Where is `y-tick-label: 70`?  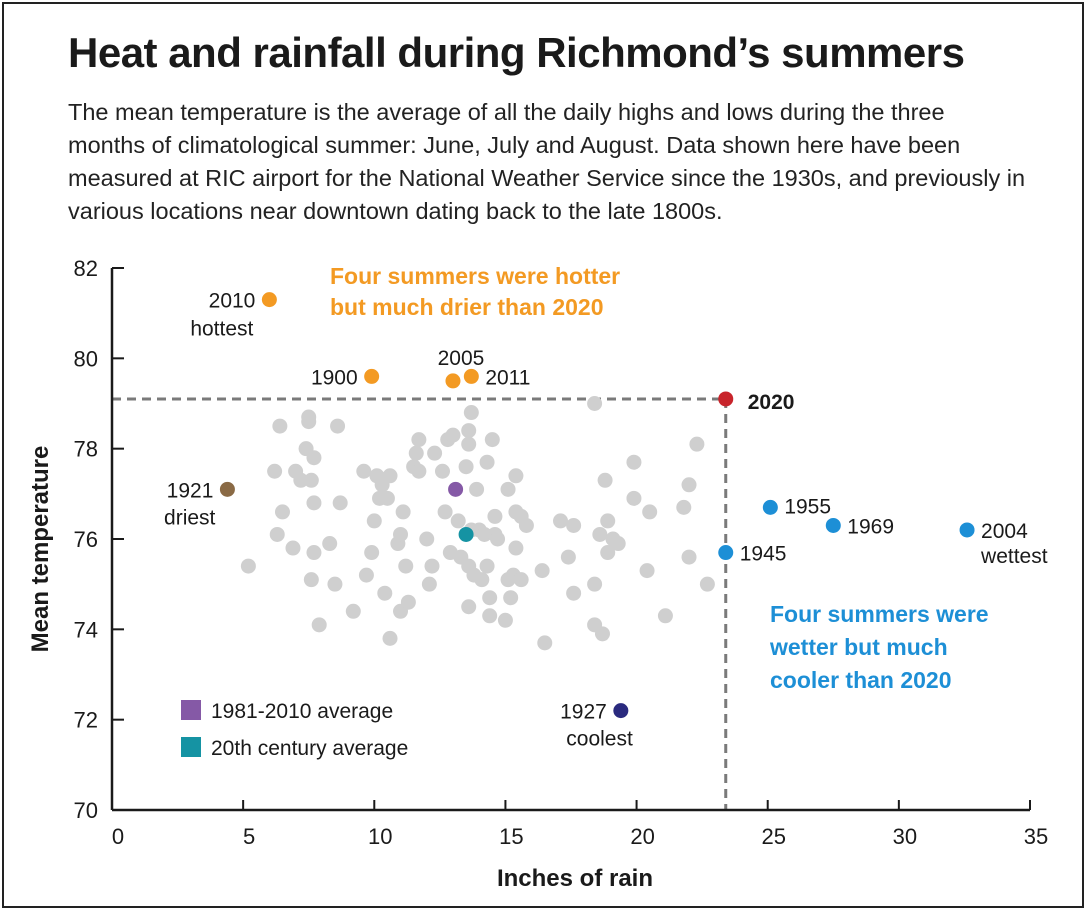
y-tick-label: 70 is located at coordinates (86, 810).